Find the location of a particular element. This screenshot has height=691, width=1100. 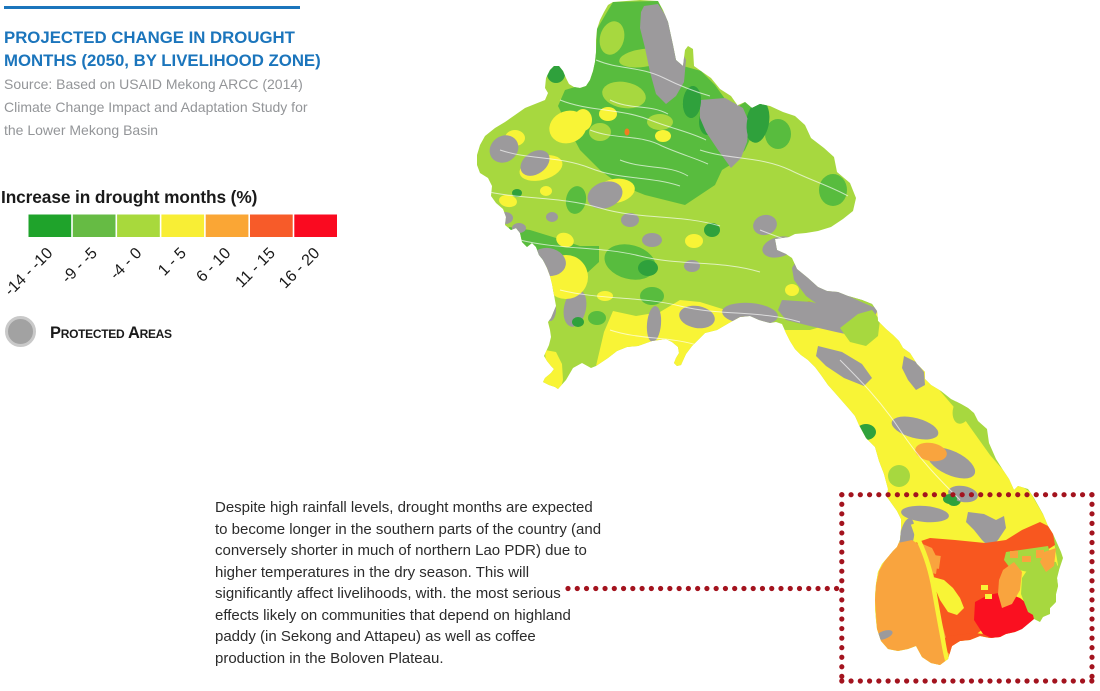

svg-text: 11 - 15 is located at coordinates (255, 268).